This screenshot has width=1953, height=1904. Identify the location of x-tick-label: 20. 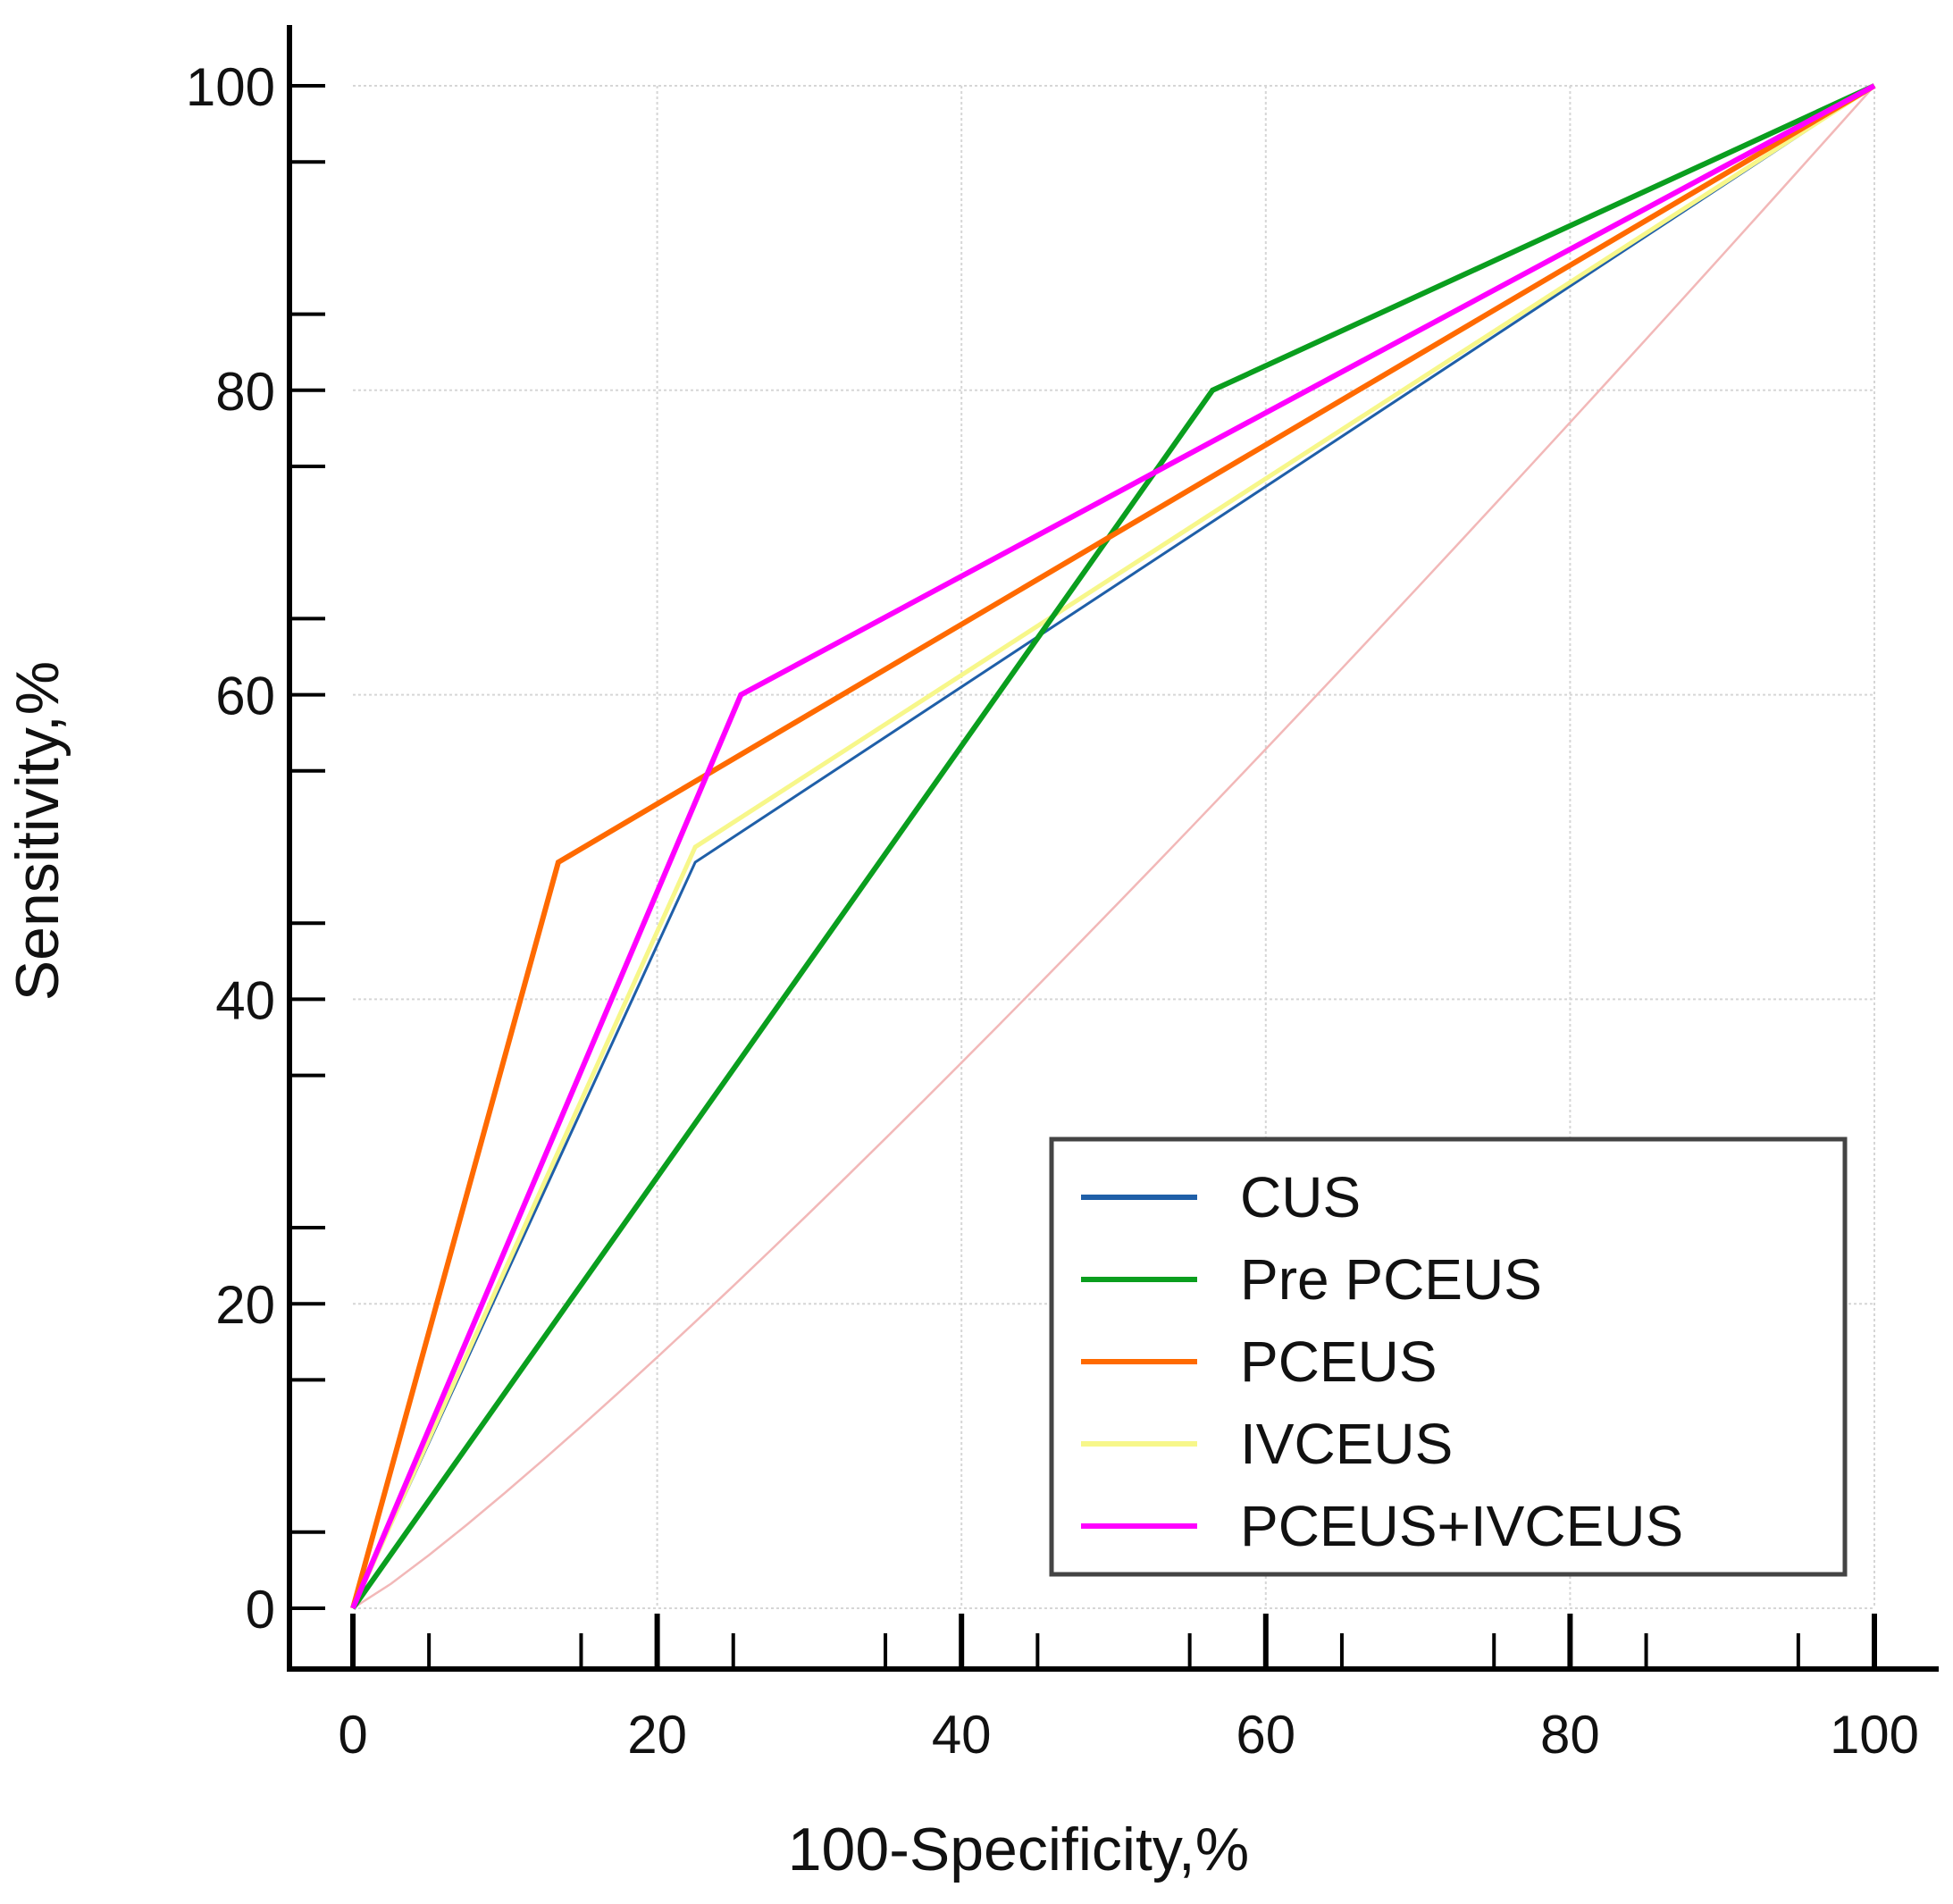
(657, 1735).